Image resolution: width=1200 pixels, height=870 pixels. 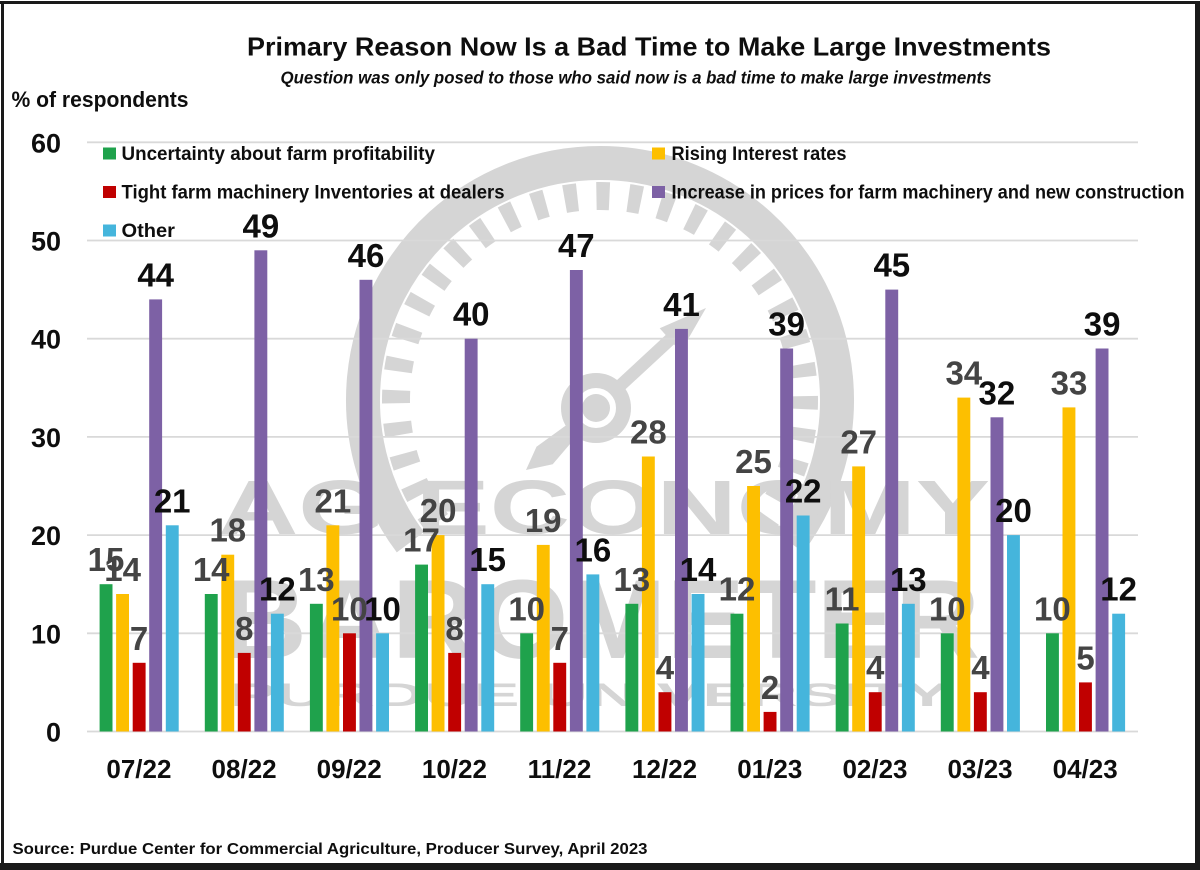 I want to click on svg-text: 5, so click(x=1085, y=657).